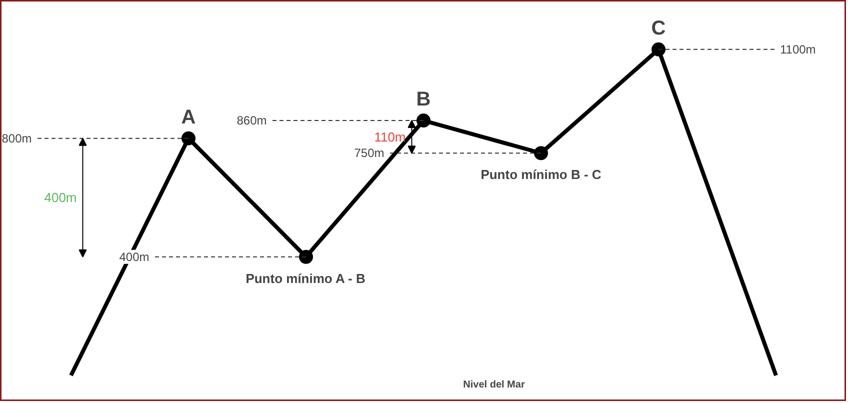 This screenshot has height=403, width=848. I want to click on data-label: 1100m, so click(798, 49).